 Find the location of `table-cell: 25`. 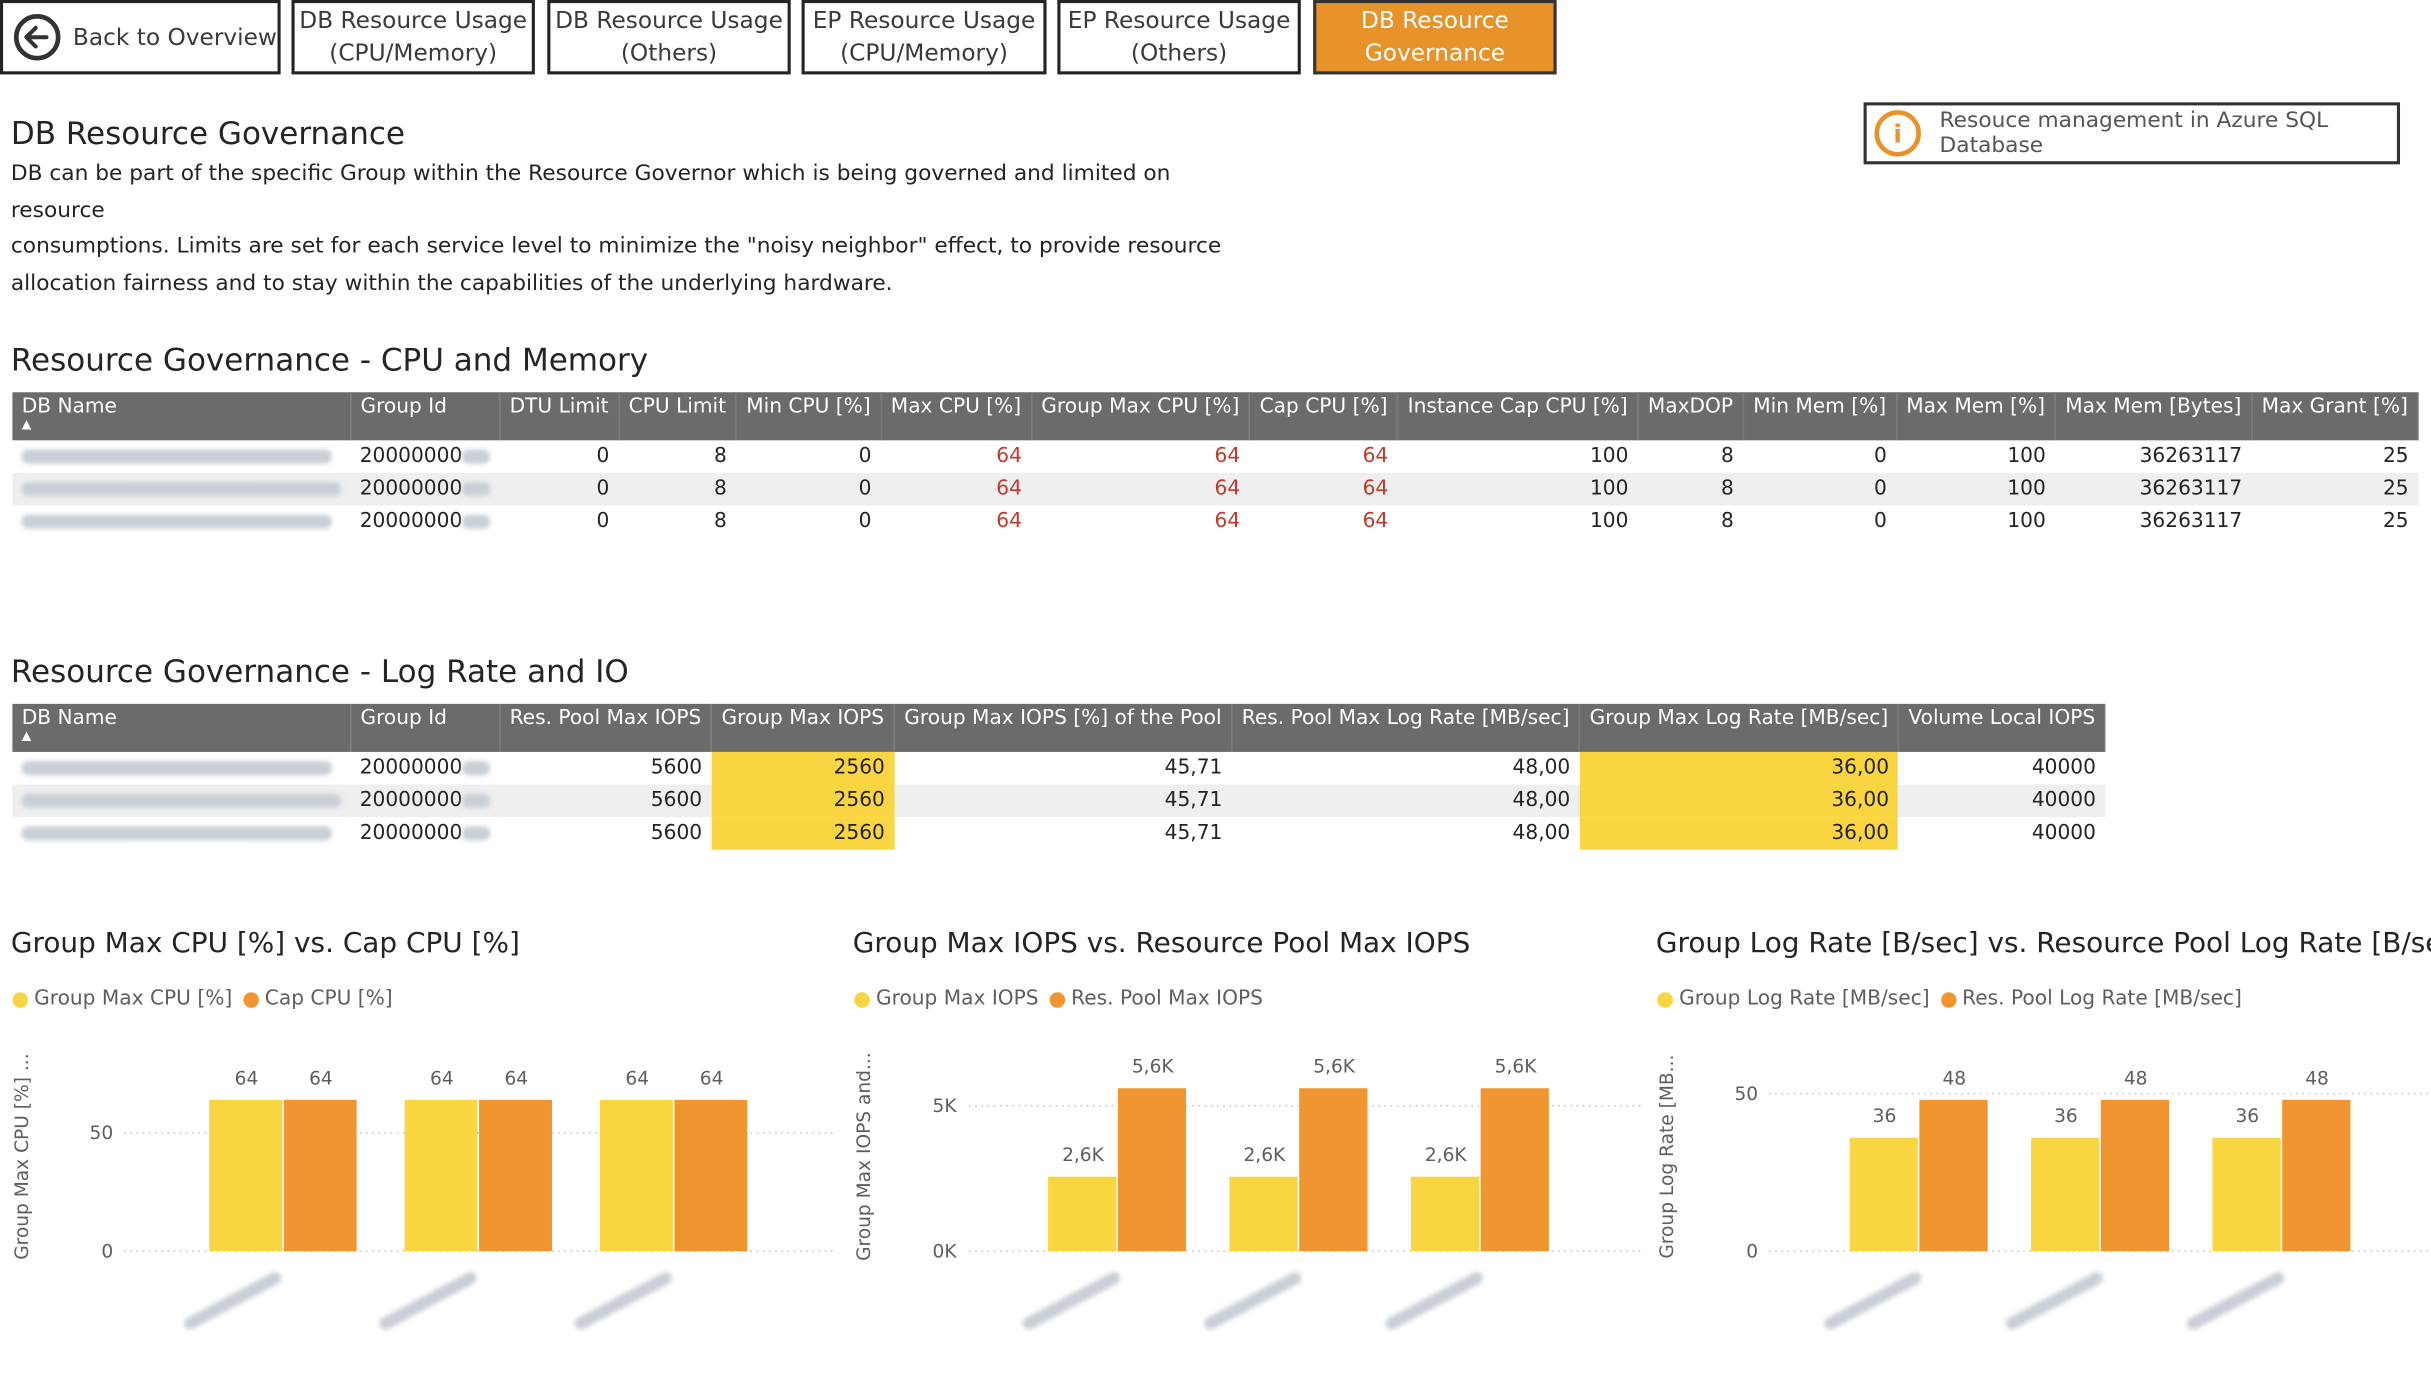

table-cell: 25 is located at coordinates (2395, 456).